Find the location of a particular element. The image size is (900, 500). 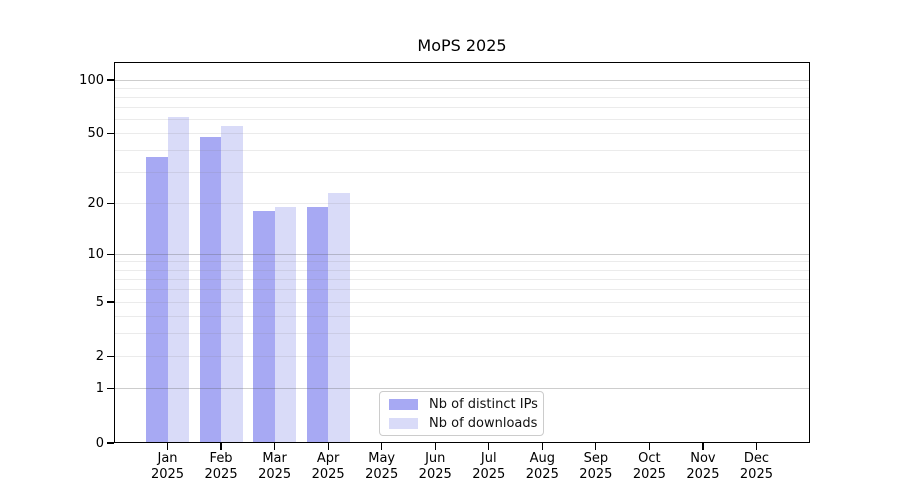

legend-row-downloads: Nb of downloads is located at coordinates (463, 423).